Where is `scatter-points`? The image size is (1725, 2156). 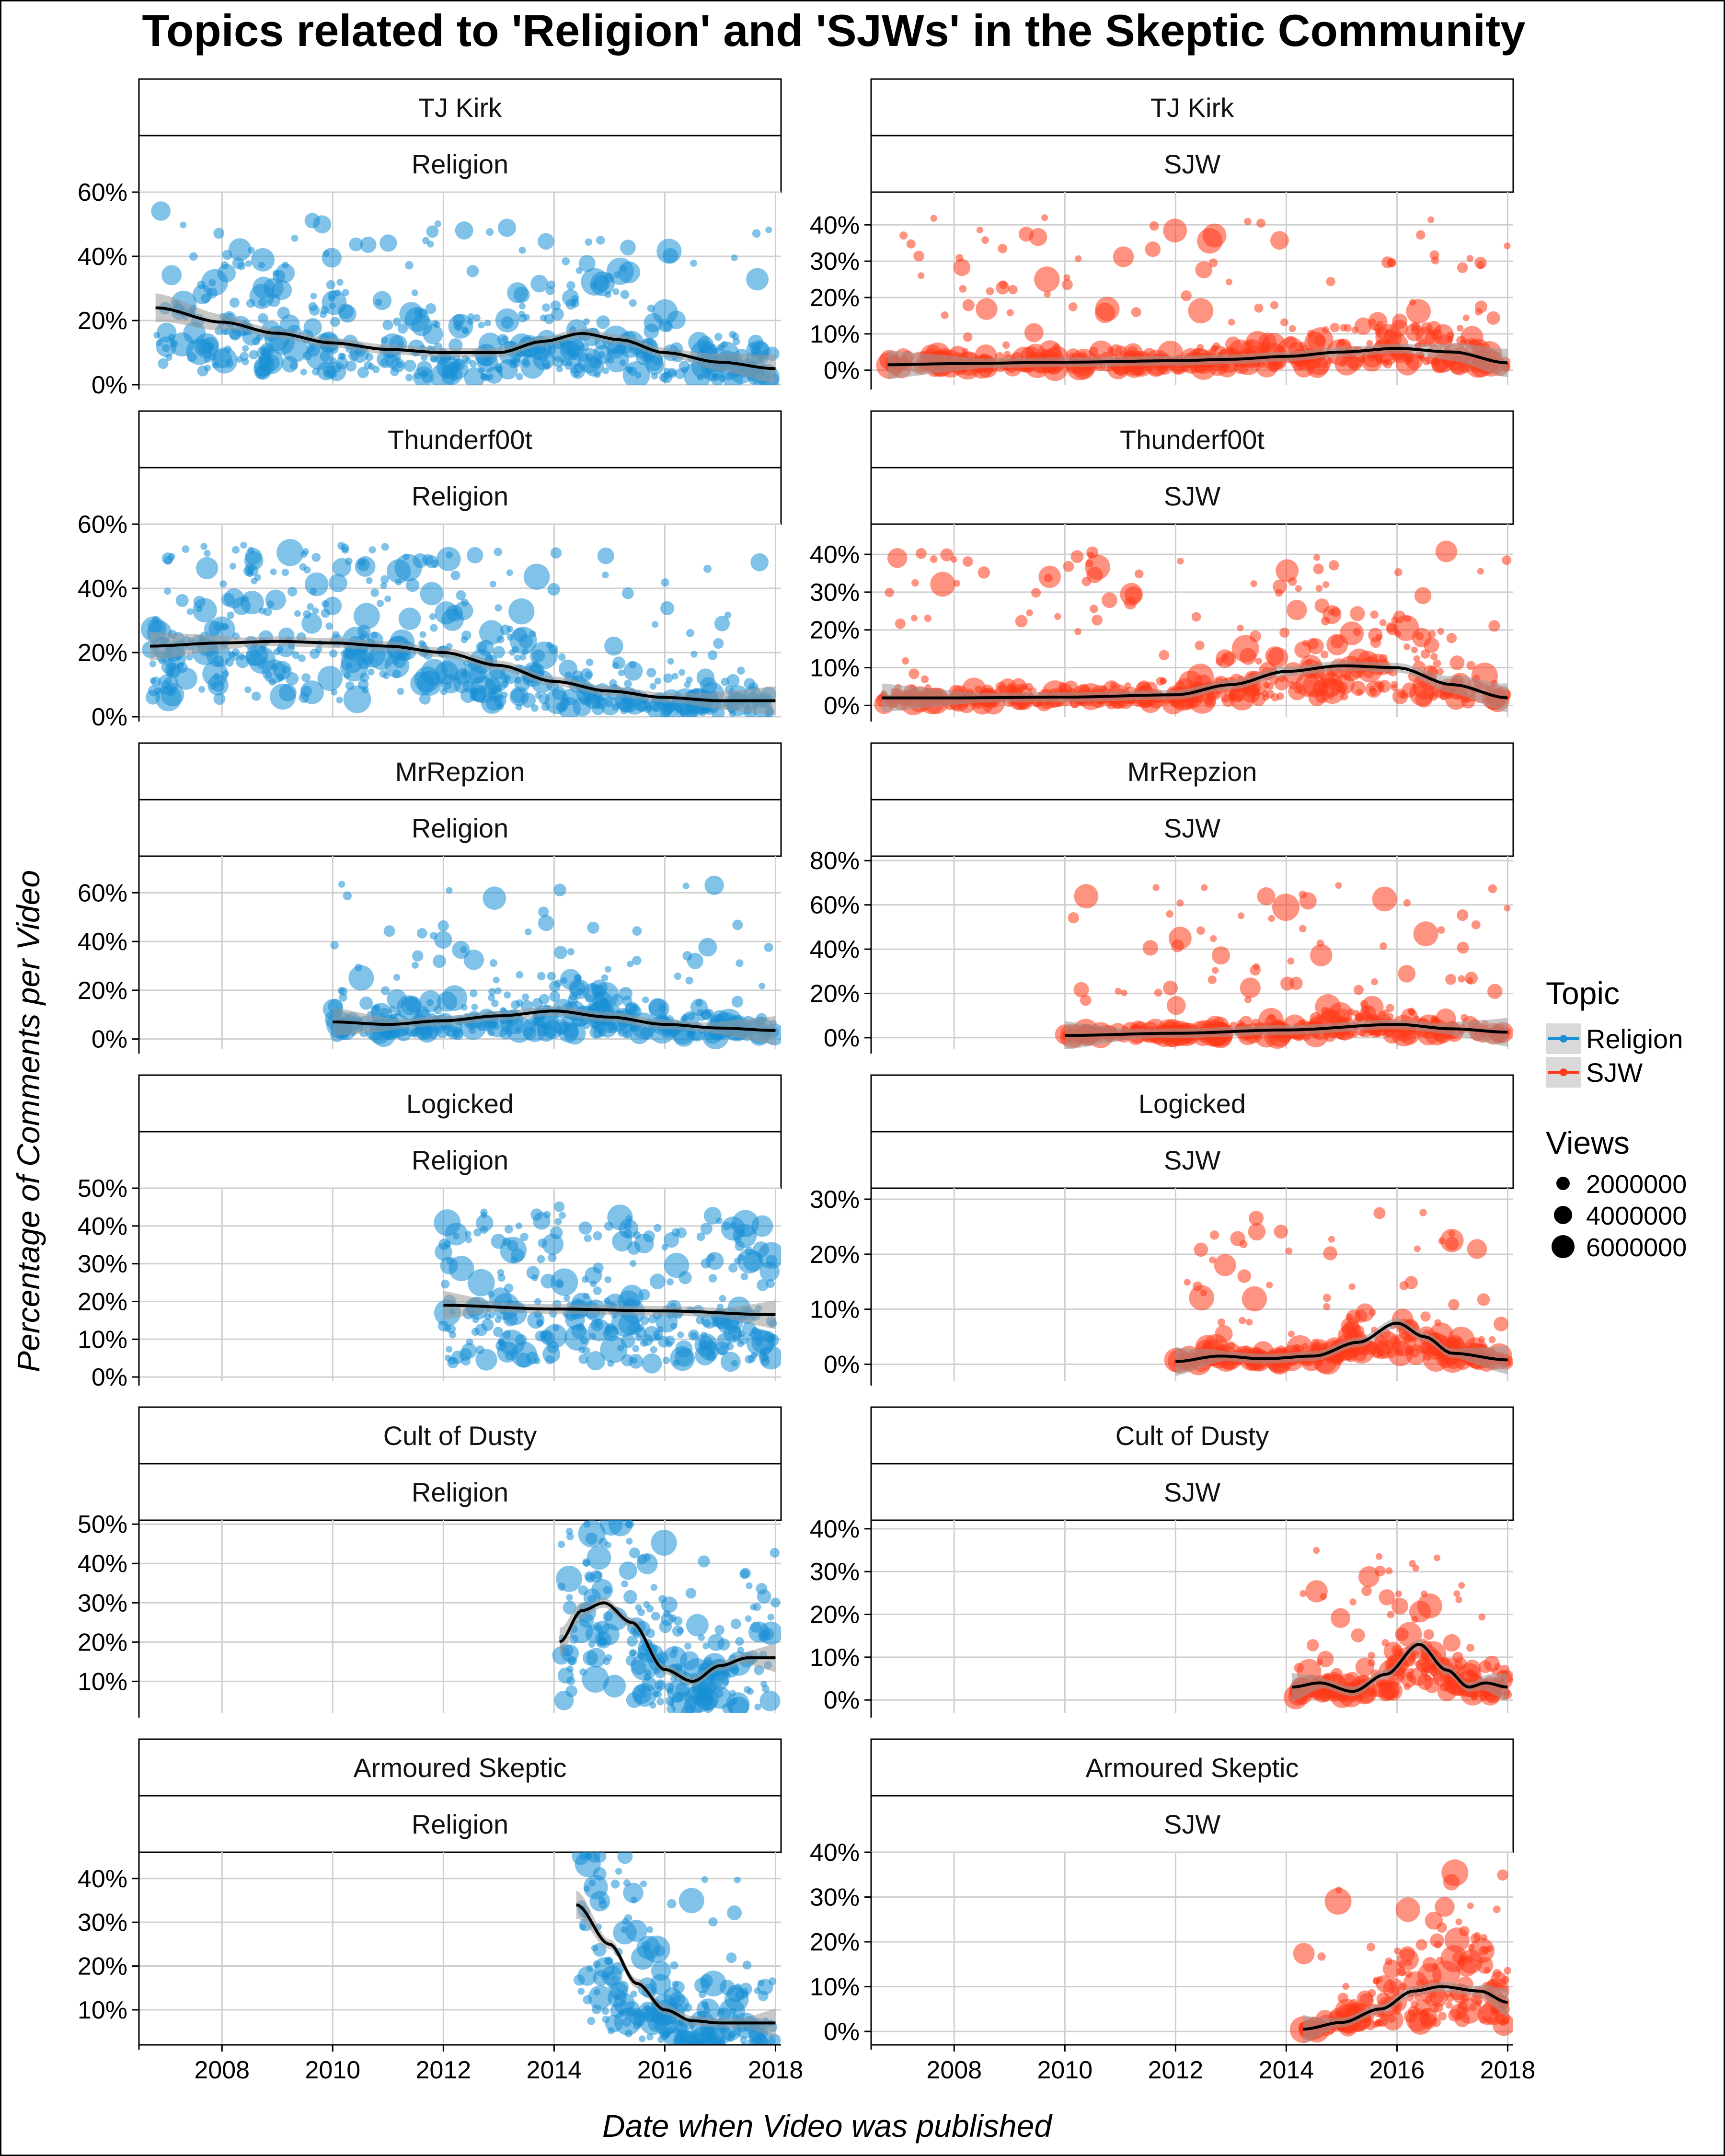
scatter-points is located at coordinates (1401, 1951).